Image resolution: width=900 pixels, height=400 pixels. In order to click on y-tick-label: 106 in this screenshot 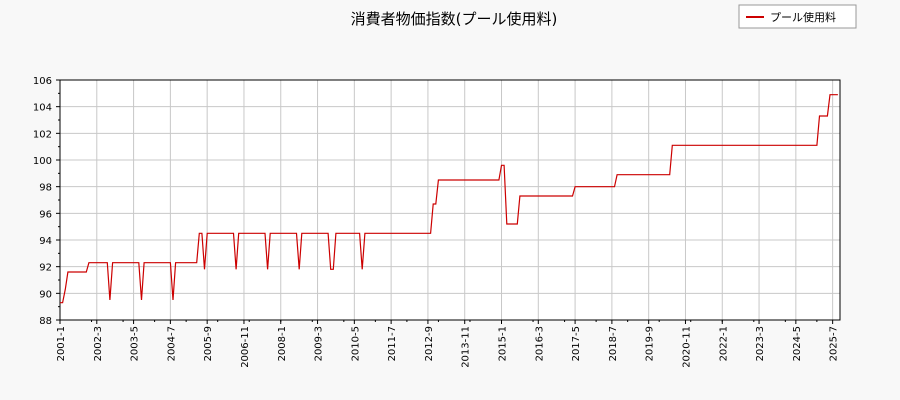, I will do `click(42, 81)`.